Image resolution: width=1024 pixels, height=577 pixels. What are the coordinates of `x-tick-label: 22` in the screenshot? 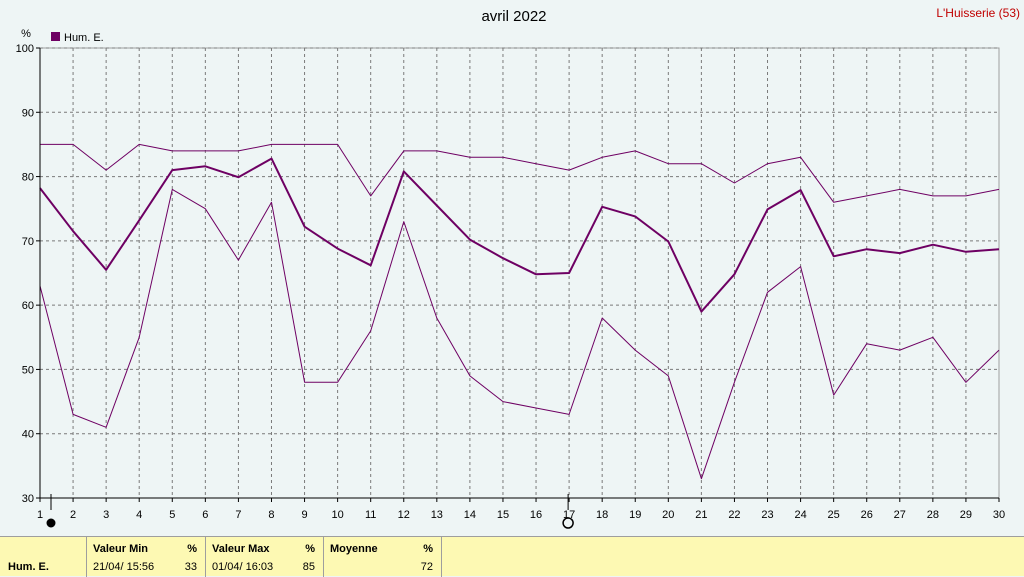 It's located at (734, 515).